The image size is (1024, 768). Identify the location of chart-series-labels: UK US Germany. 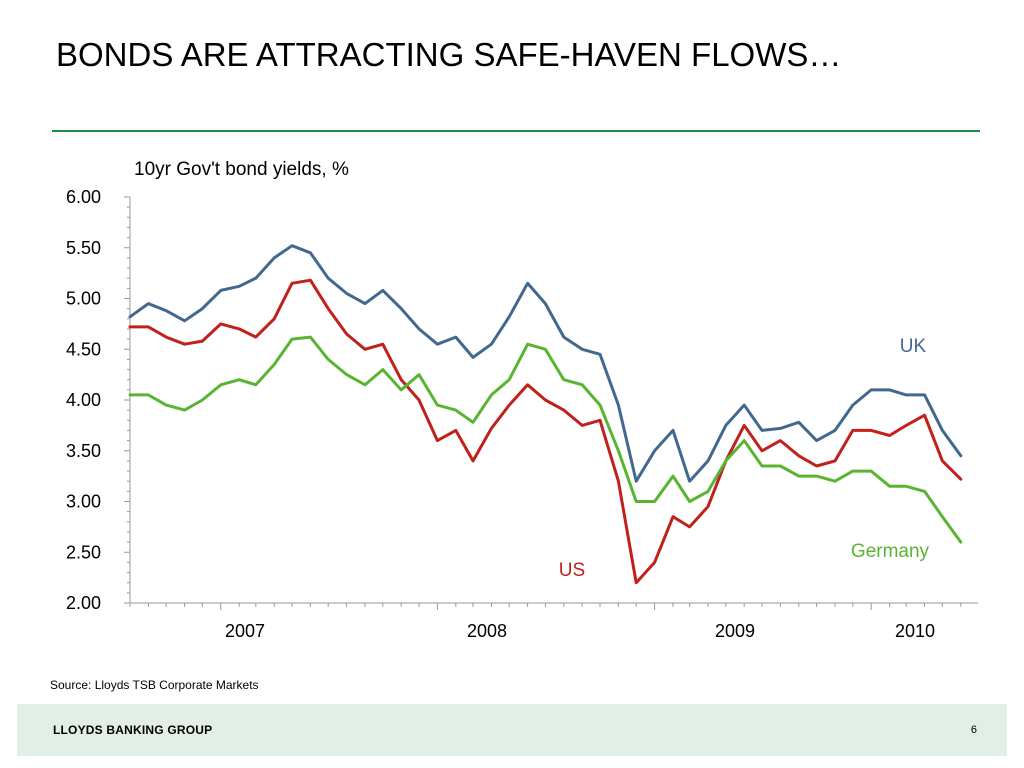
(744, 458).